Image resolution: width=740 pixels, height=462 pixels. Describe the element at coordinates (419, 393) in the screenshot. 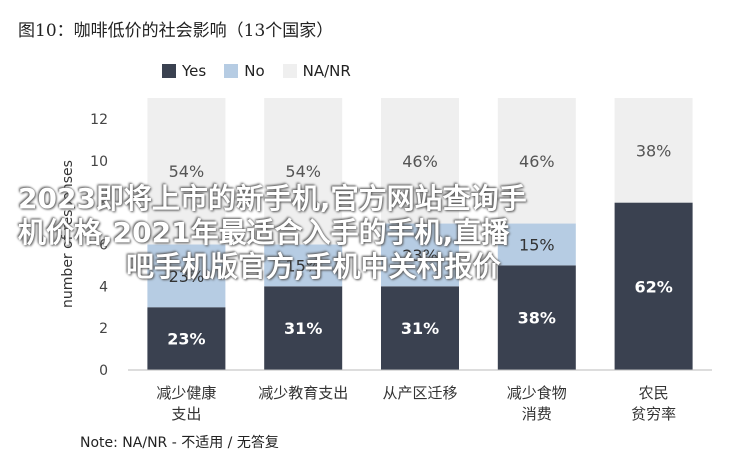

I see `x-tick-label: 从产区迁移` at that location.